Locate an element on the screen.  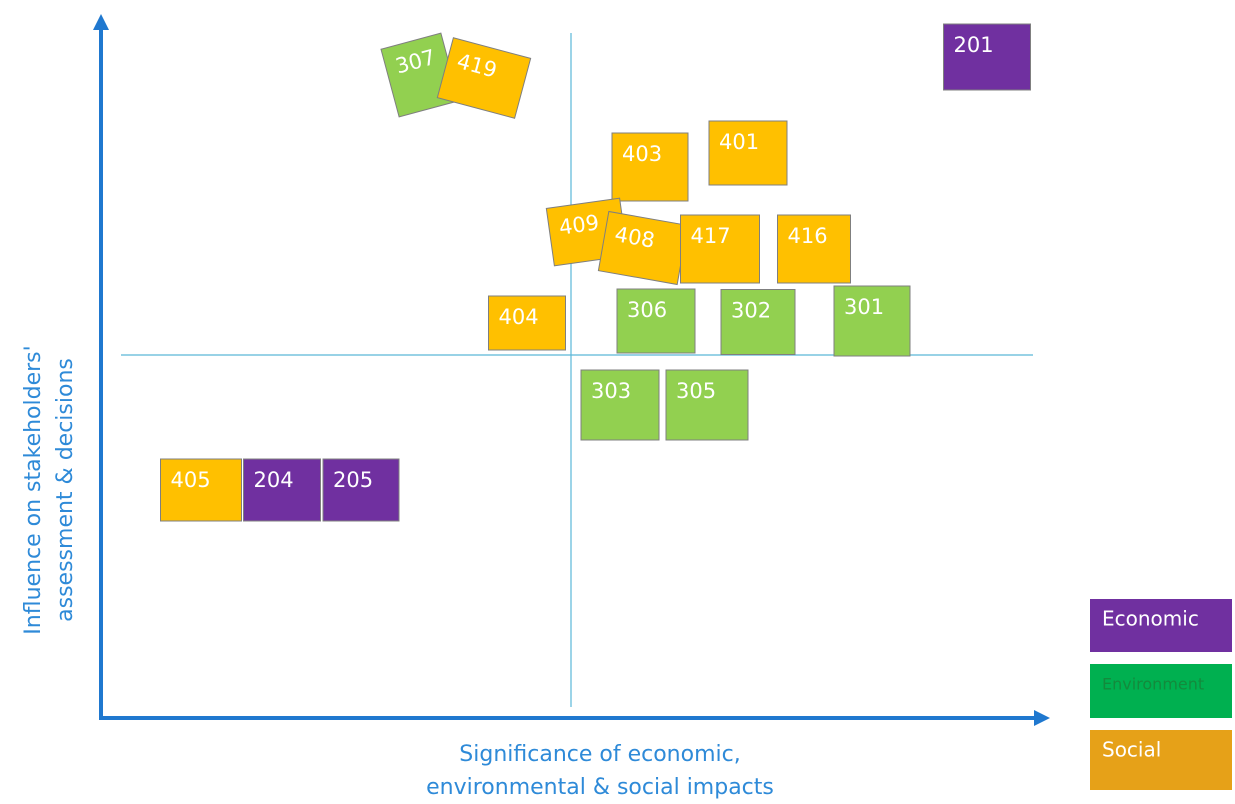
node: 408 is located at coordinates (643, 248).